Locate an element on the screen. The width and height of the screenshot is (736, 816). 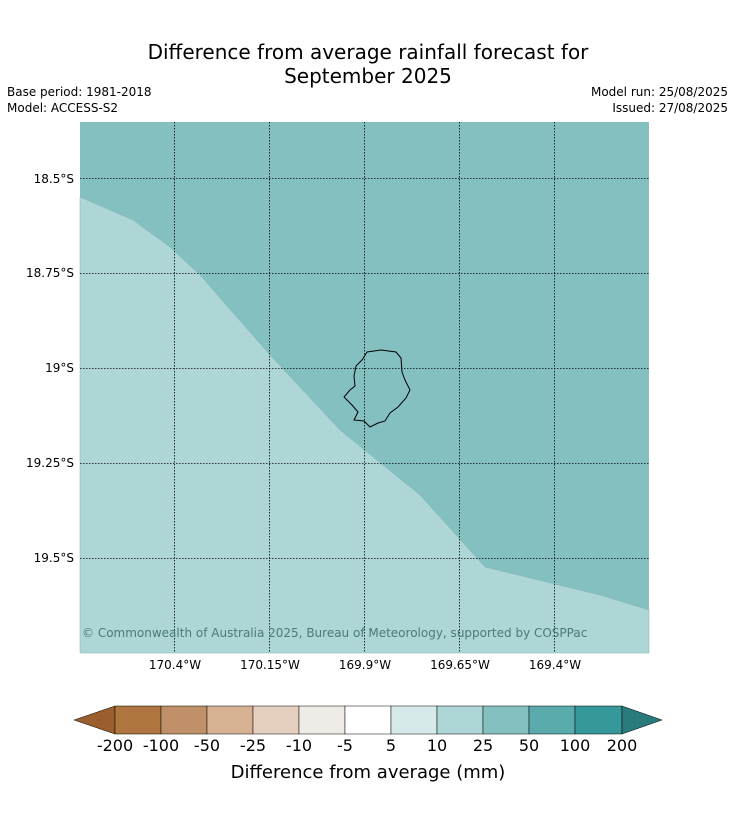
colorbar-tick-4: -25 is located at coordinates (253, 745).